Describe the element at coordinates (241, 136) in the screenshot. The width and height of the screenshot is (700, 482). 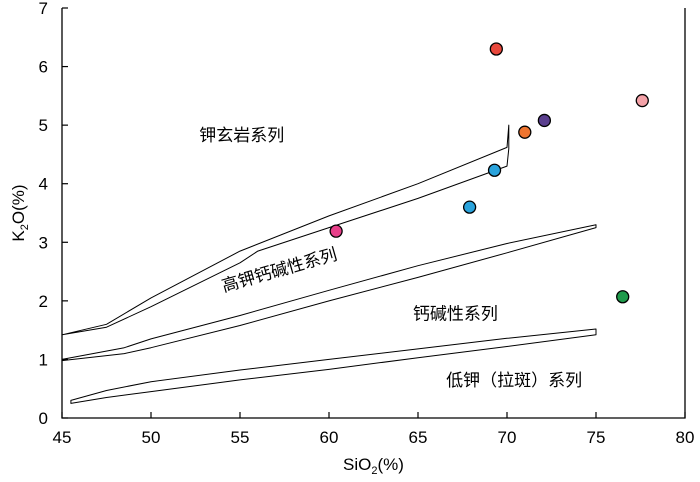
I see `field-label: 钾玄岩系列` at that location.